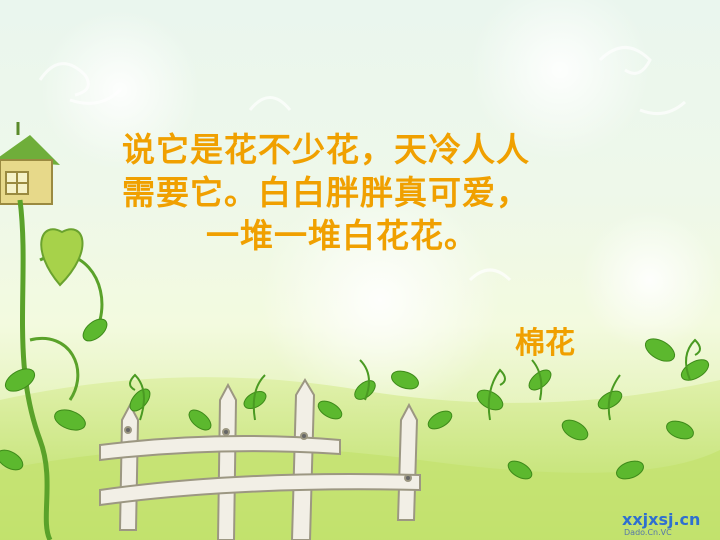 Image resolution: width=720 pixels, height=540 pixels. What do you see at coordinates (326, 192) in the screenshot?
I see `riddle-line-2: 需要它。白白胖胖真可爱，` at bounding box center [326, 192].